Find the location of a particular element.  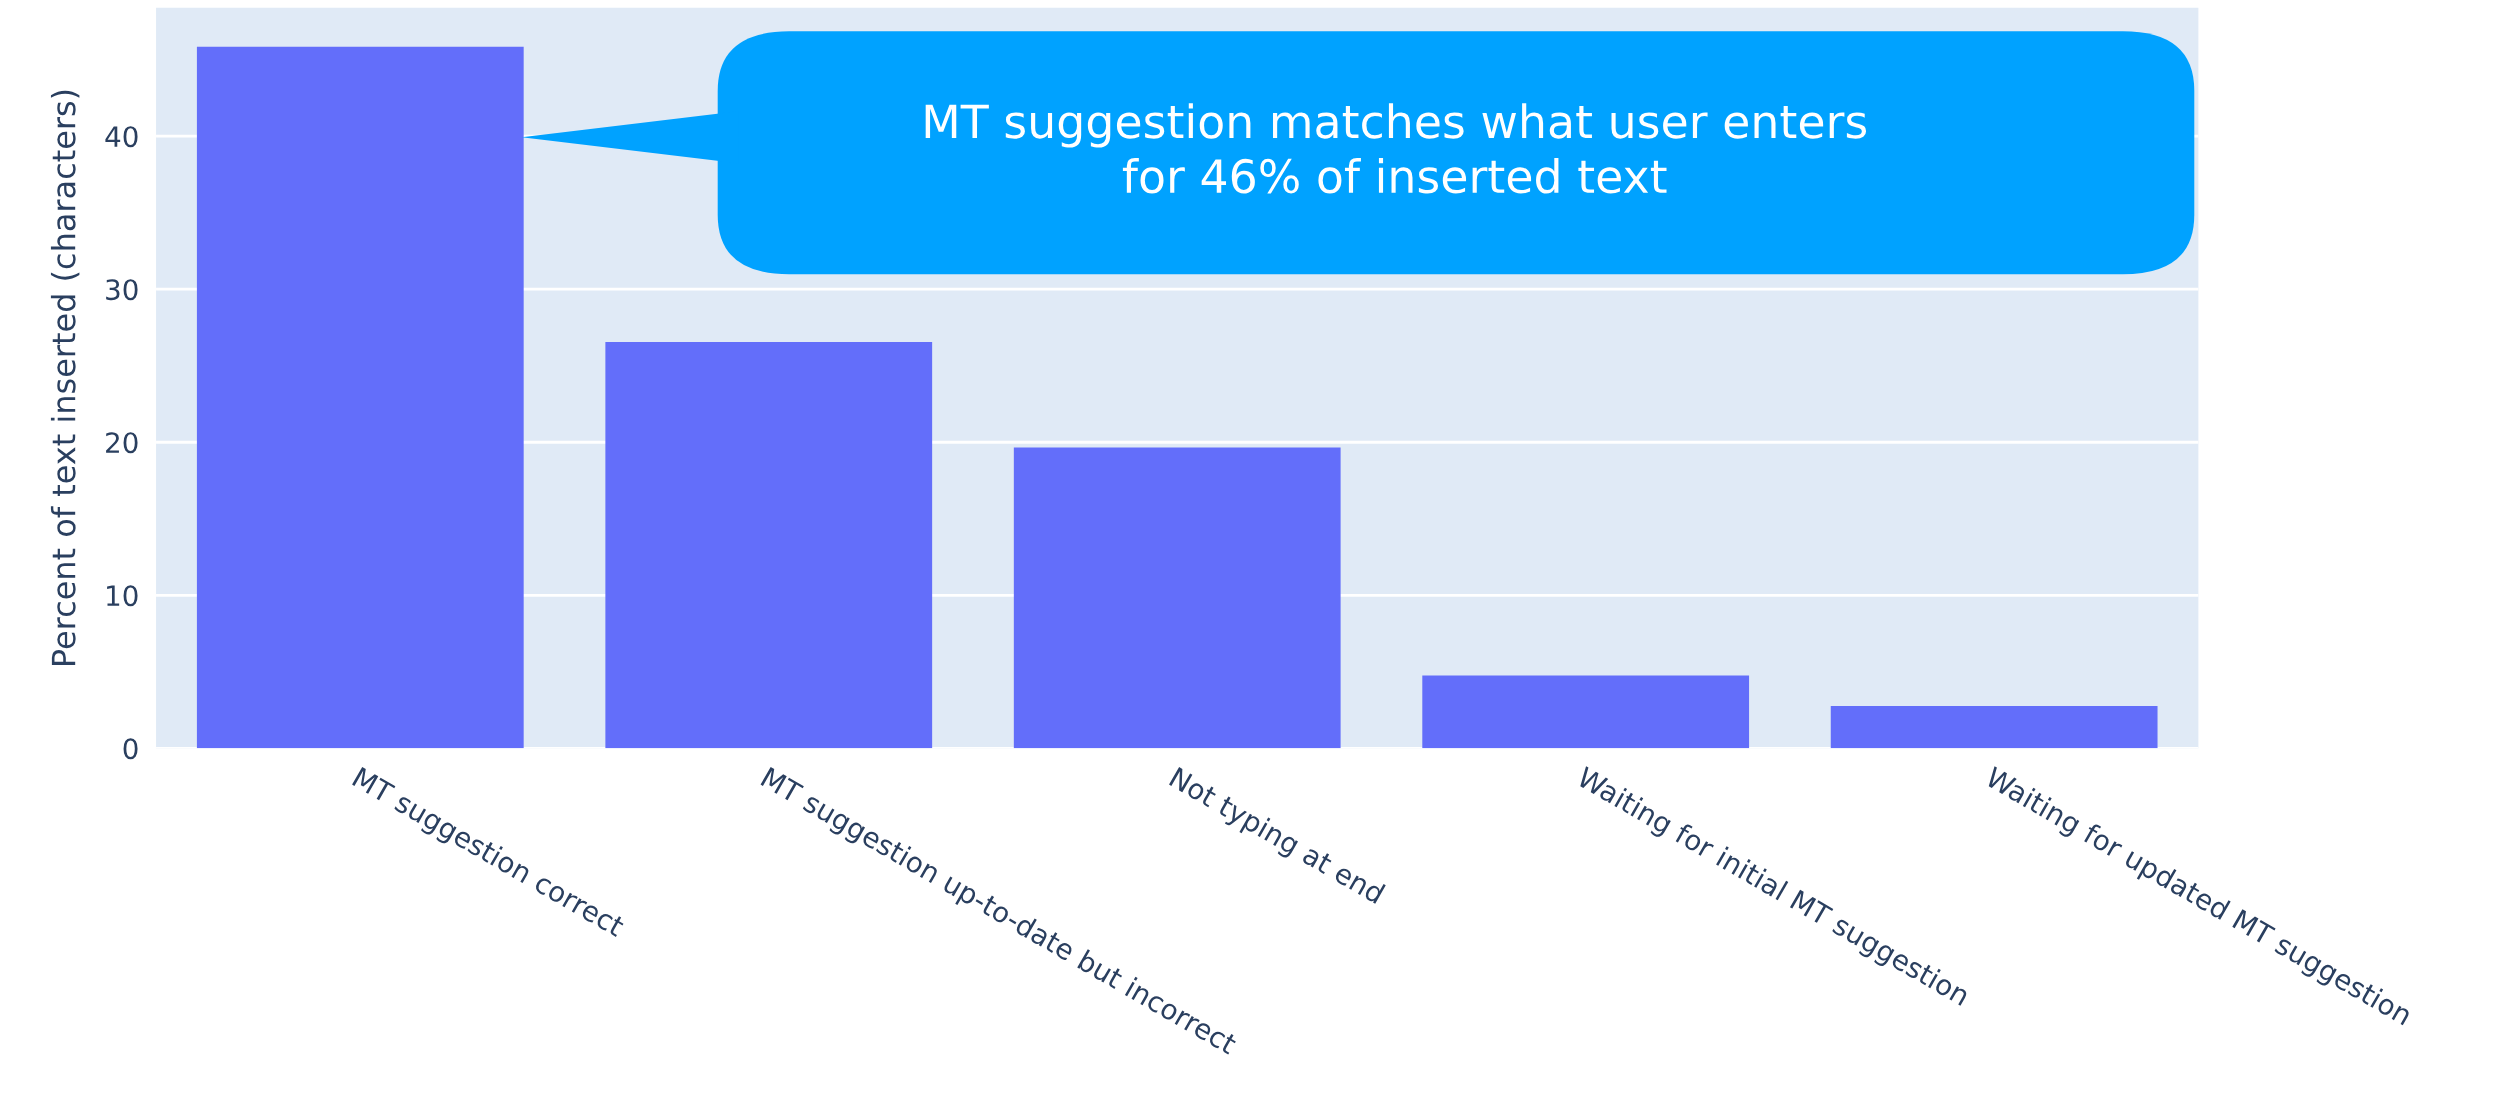

y-tick-label: 0 is located at coordinates (130, 749).